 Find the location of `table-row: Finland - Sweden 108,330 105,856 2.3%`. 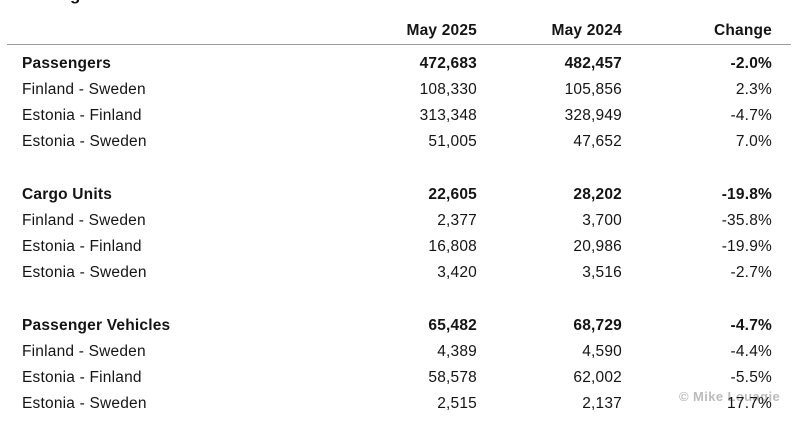

table-row: Finland - Sweden 108,330 105,856 2.3% is located at coordinates (400, 90).